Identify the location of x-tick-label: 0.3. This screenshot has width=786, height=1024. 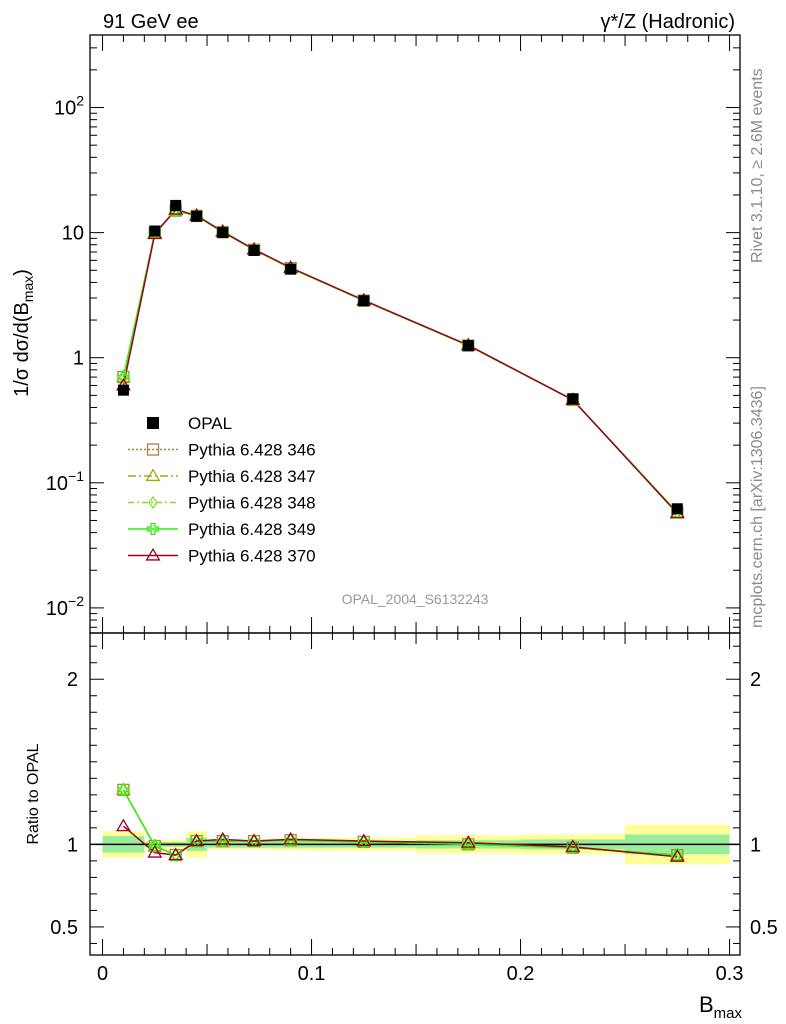
(730, 974).